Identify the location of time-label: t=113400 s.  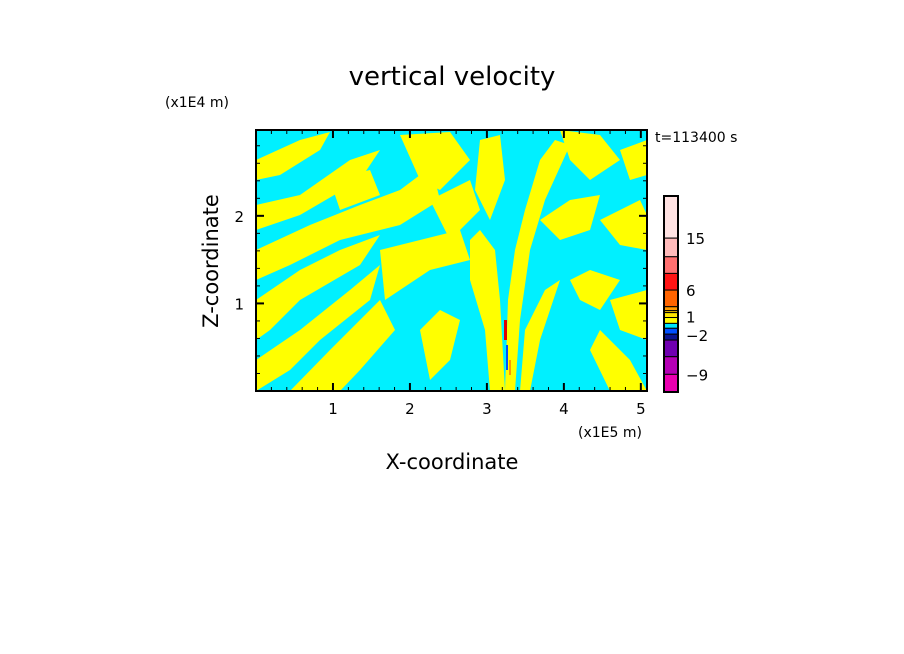
(696, 138).